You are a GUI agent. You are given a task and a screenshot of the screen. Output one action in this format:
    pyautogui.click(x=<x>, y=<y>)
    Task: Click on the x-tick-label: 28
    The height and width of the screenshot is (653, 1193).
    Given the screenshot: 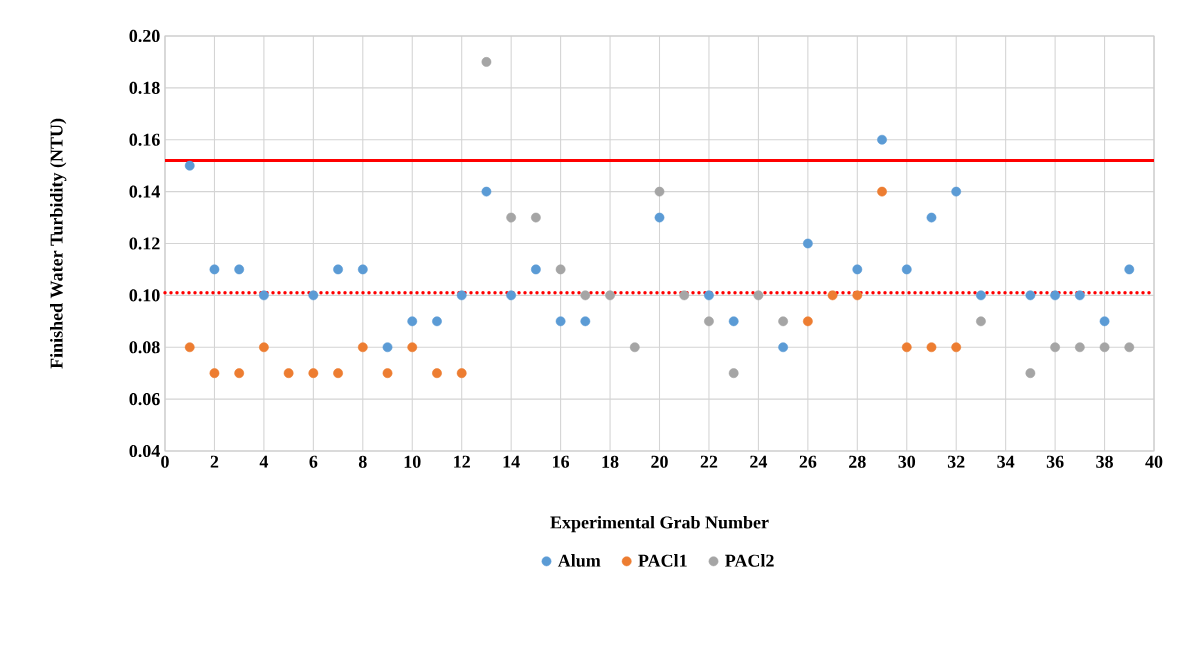 What is the action you would take?
    pyautogui.click(x=857, y=461)
    